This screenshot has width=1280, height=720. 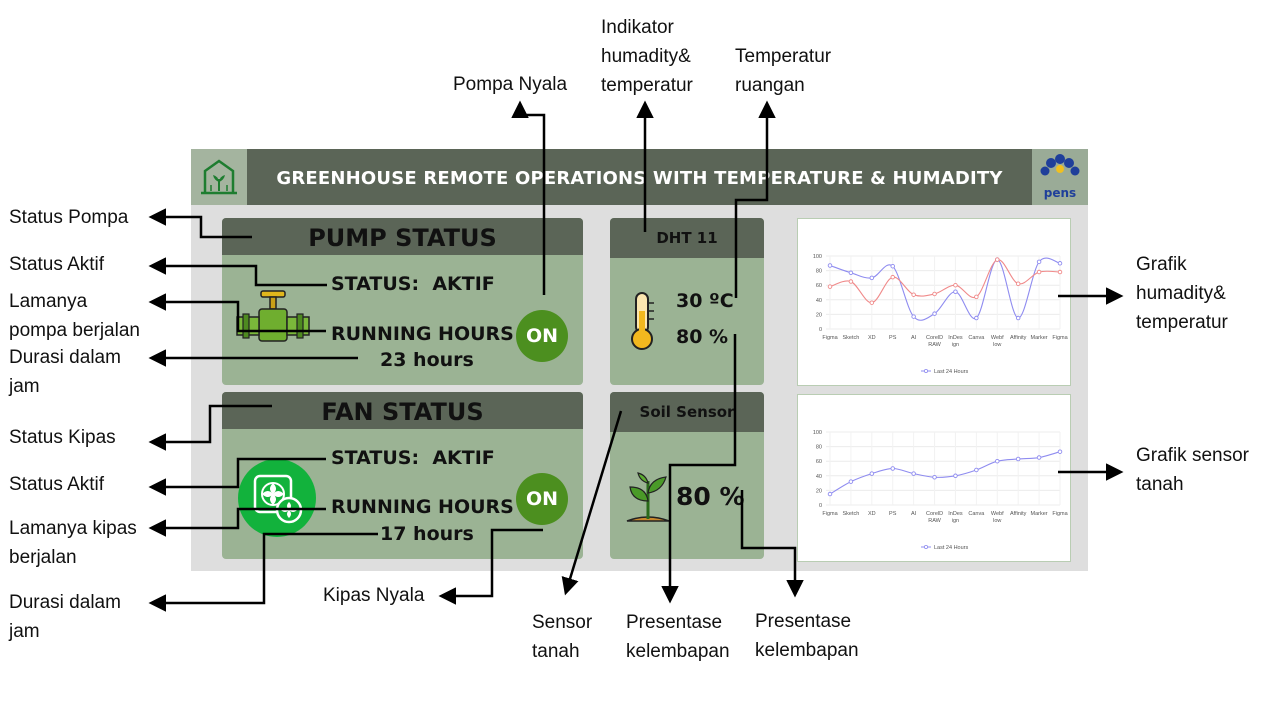 I want to click on x-tick-label: Canva, so click(x=976, y=338).